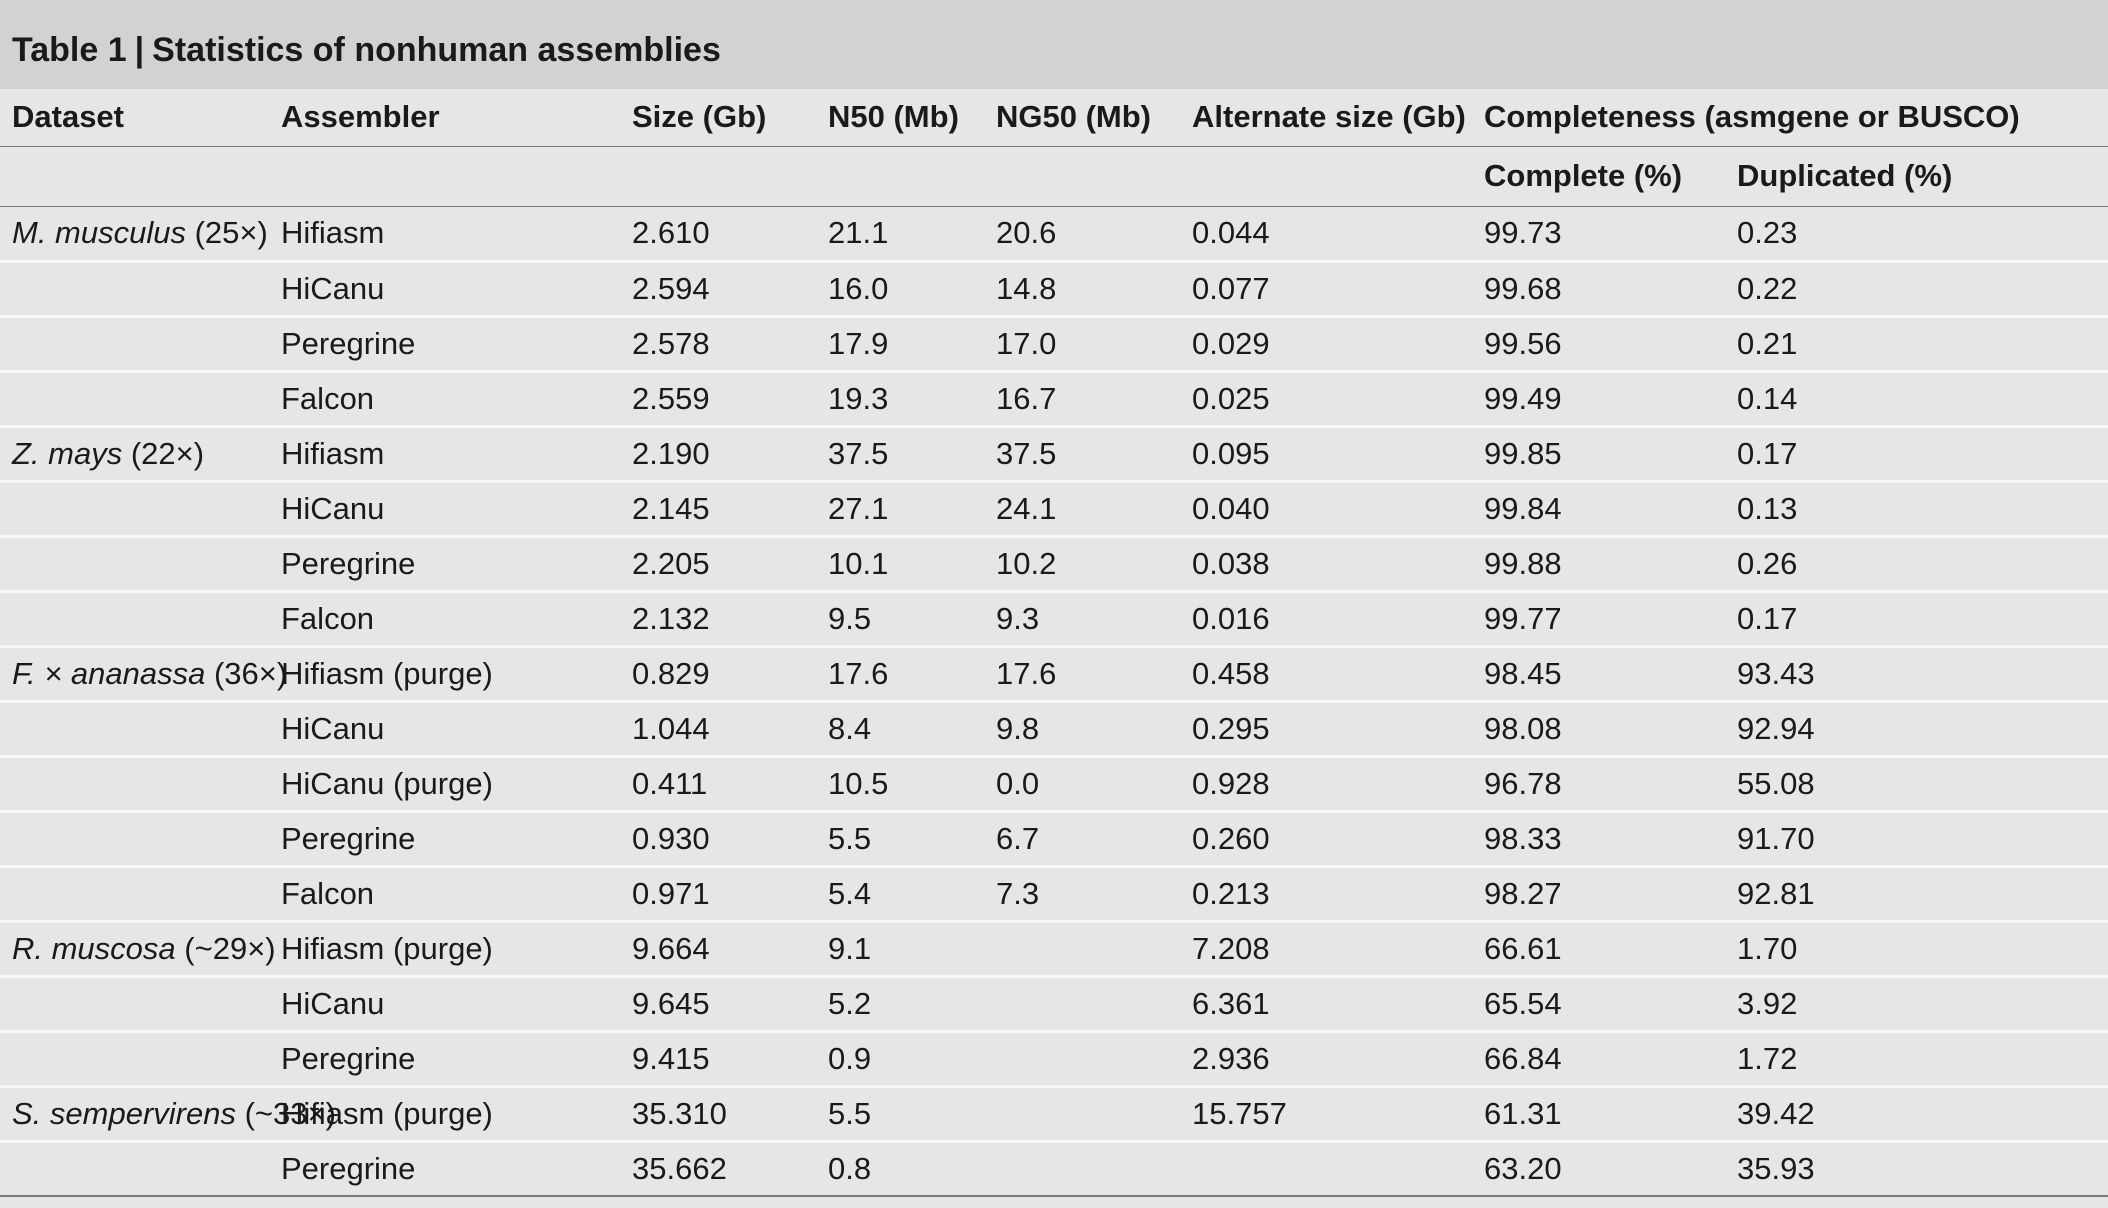 This screenshot has height=1208, width=2108. What do you see at coordinates (671, 232) in the screenshot?
I see `cell-size: 2.610` at bounding box center [671, 232].